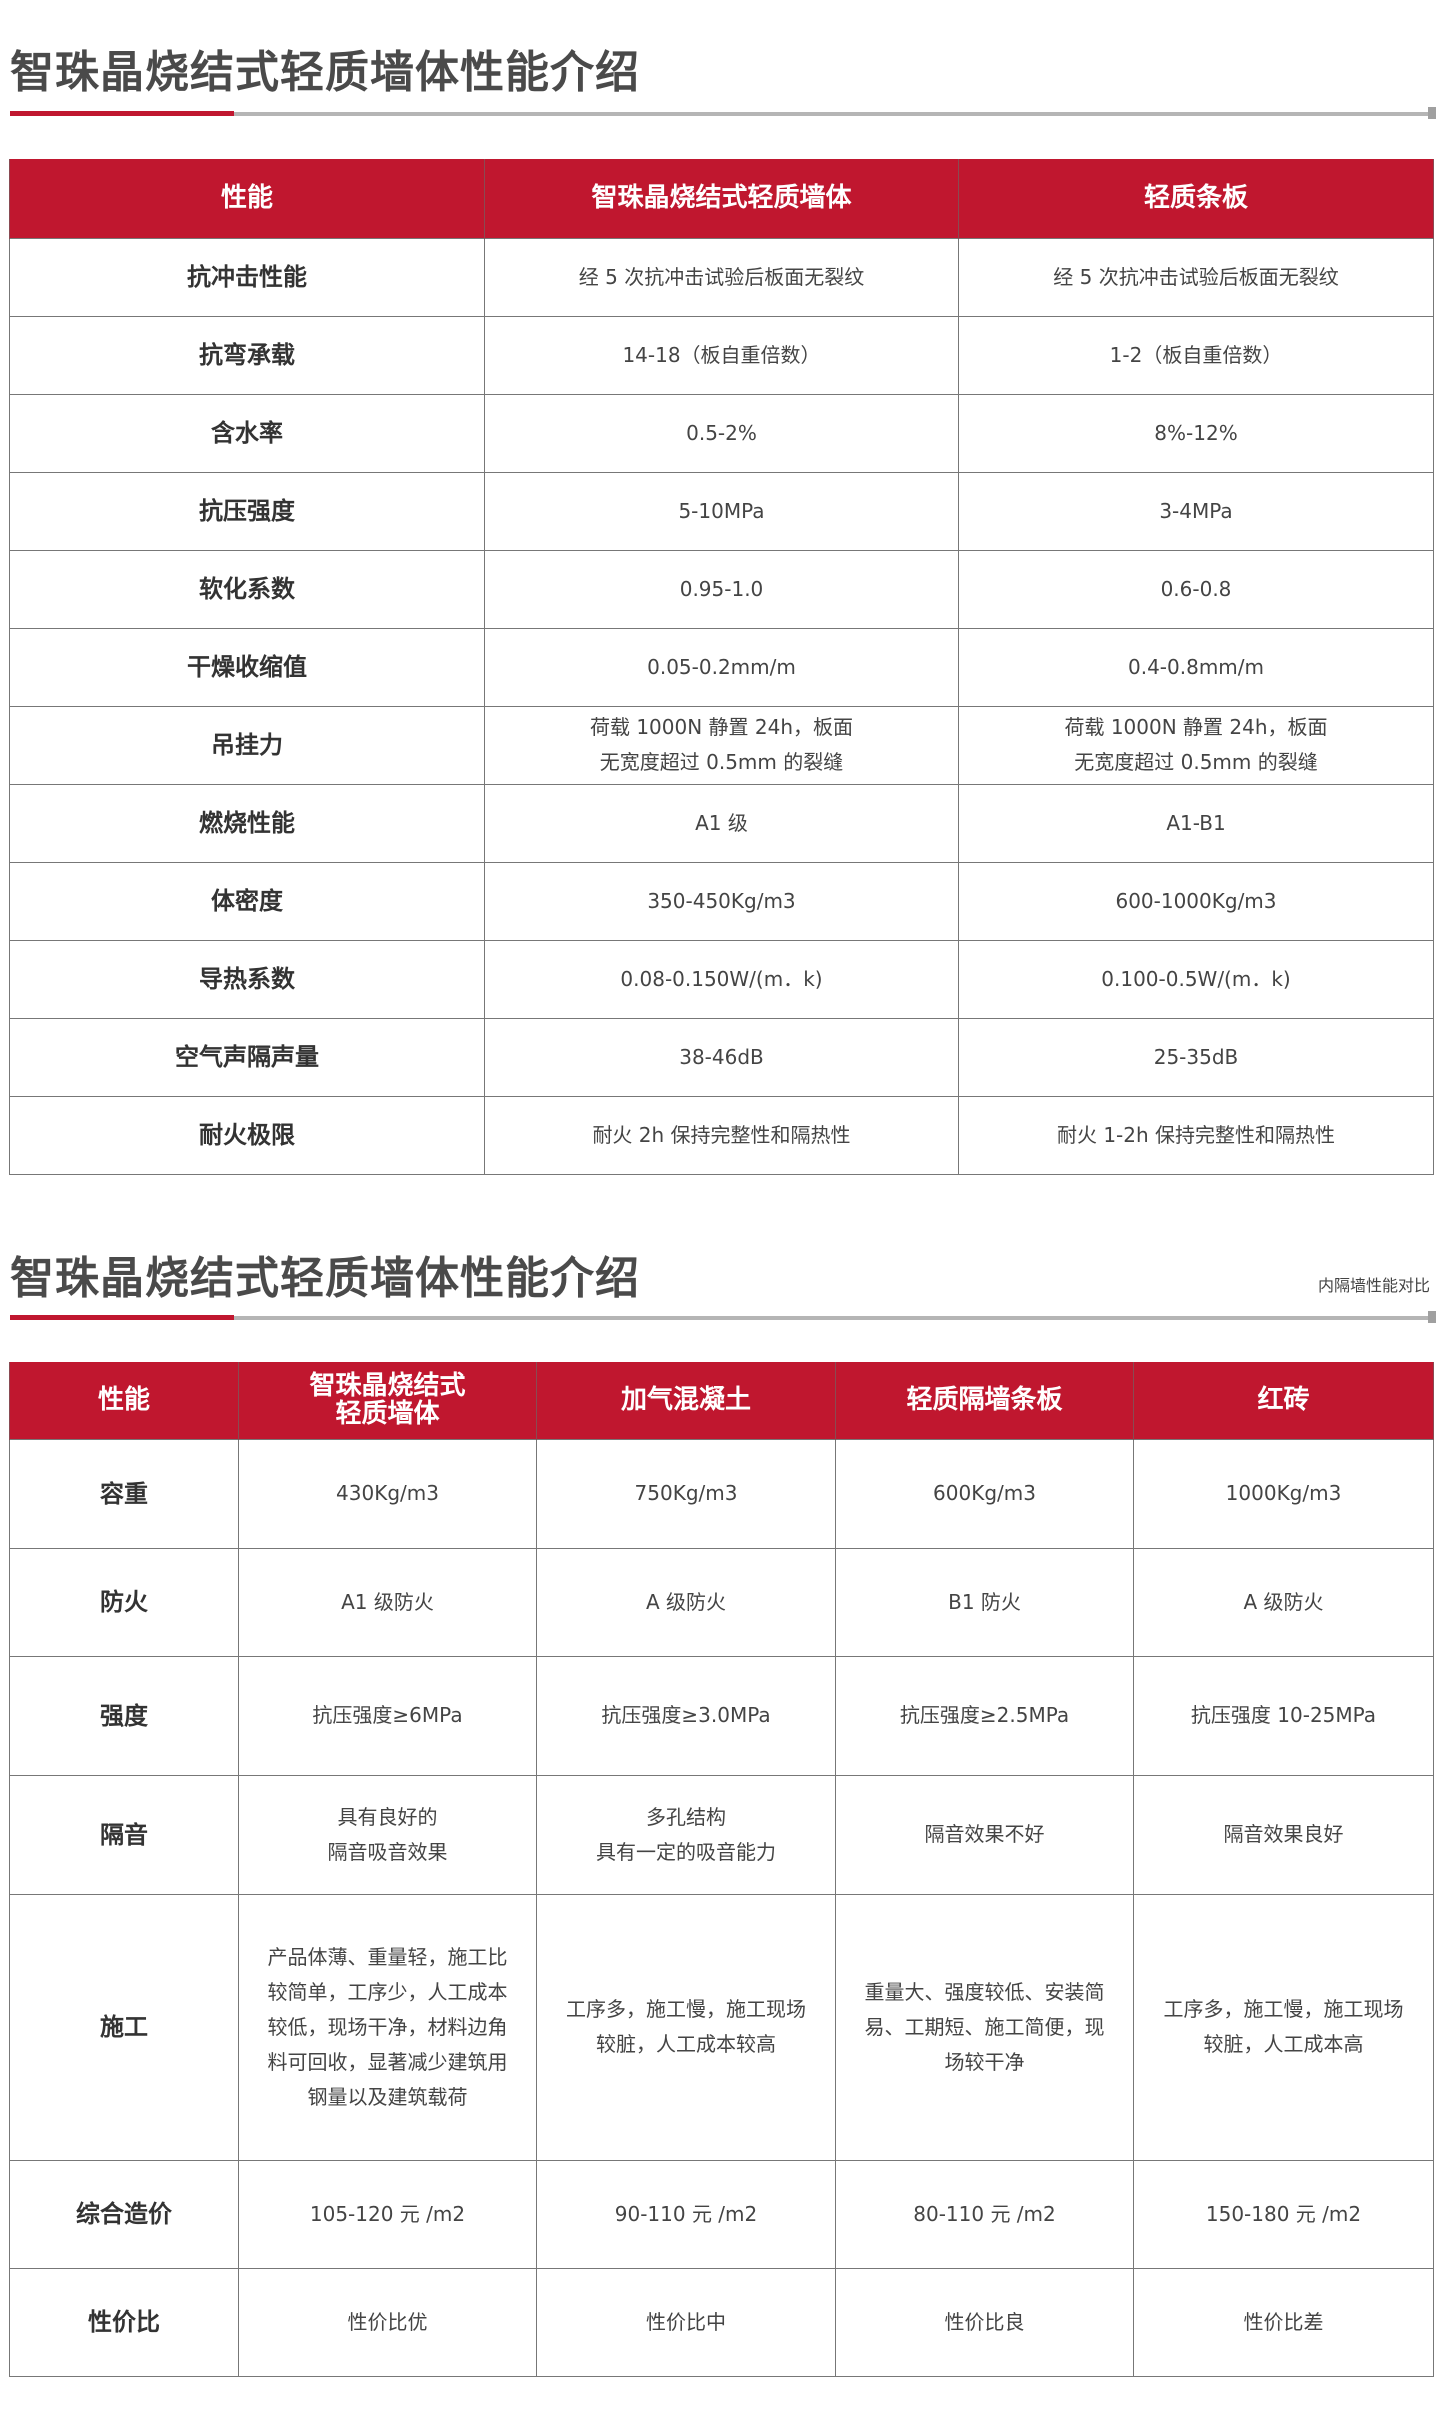  I want to click on table-cell: 工序多，施工慢，施工现场较脏，人工成本较高, so click(686, 2027).